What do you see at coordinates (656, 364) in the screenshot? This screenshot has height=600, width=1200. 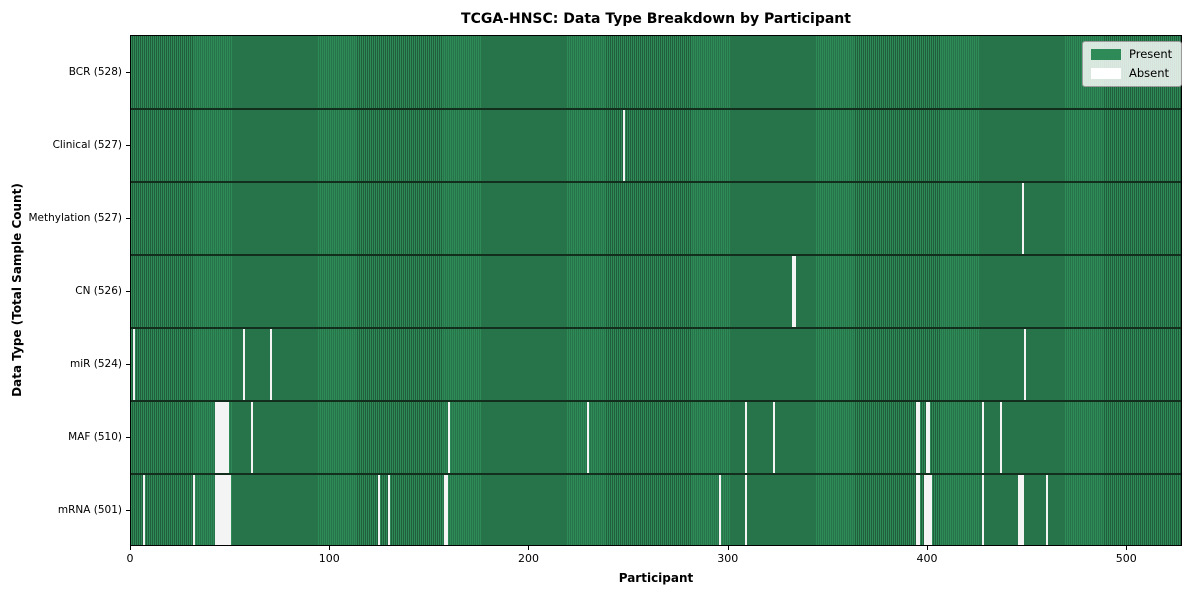 I see `heatmap-row-mir` at bounding box center [656, 364].